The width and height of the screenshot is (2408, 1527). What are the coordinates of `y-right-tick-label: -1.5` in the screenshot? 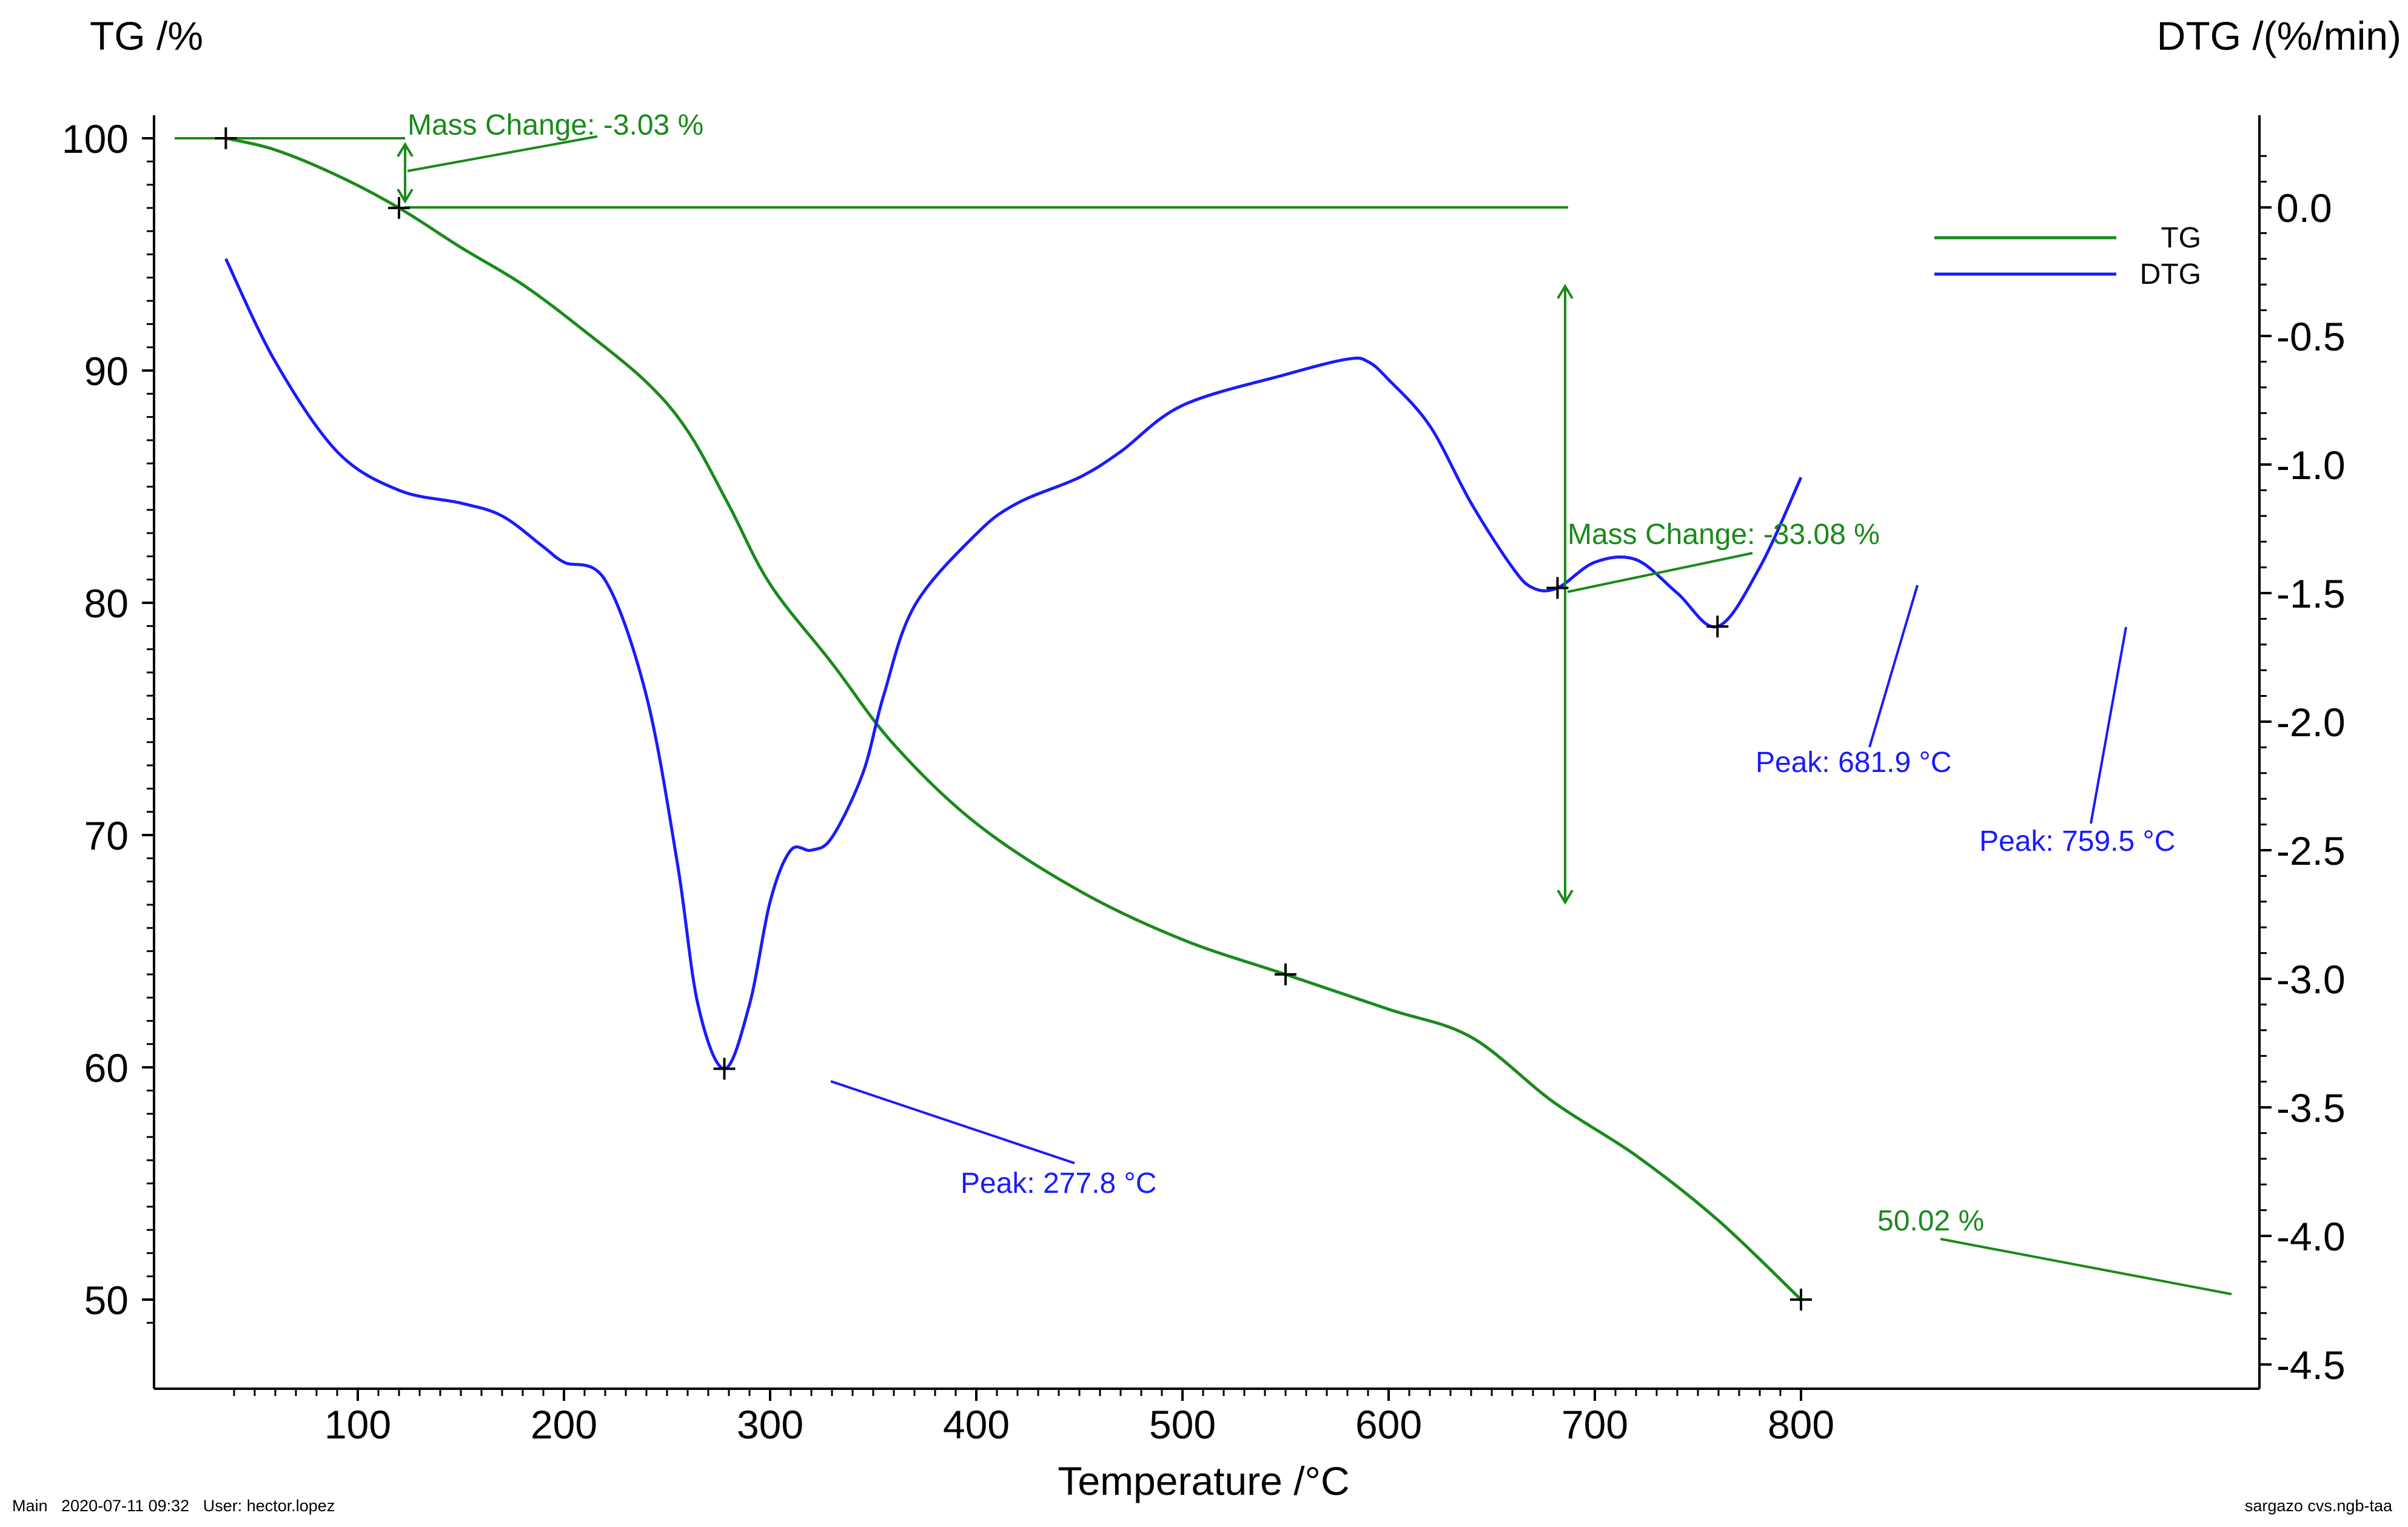 It's located at (2311, 593).